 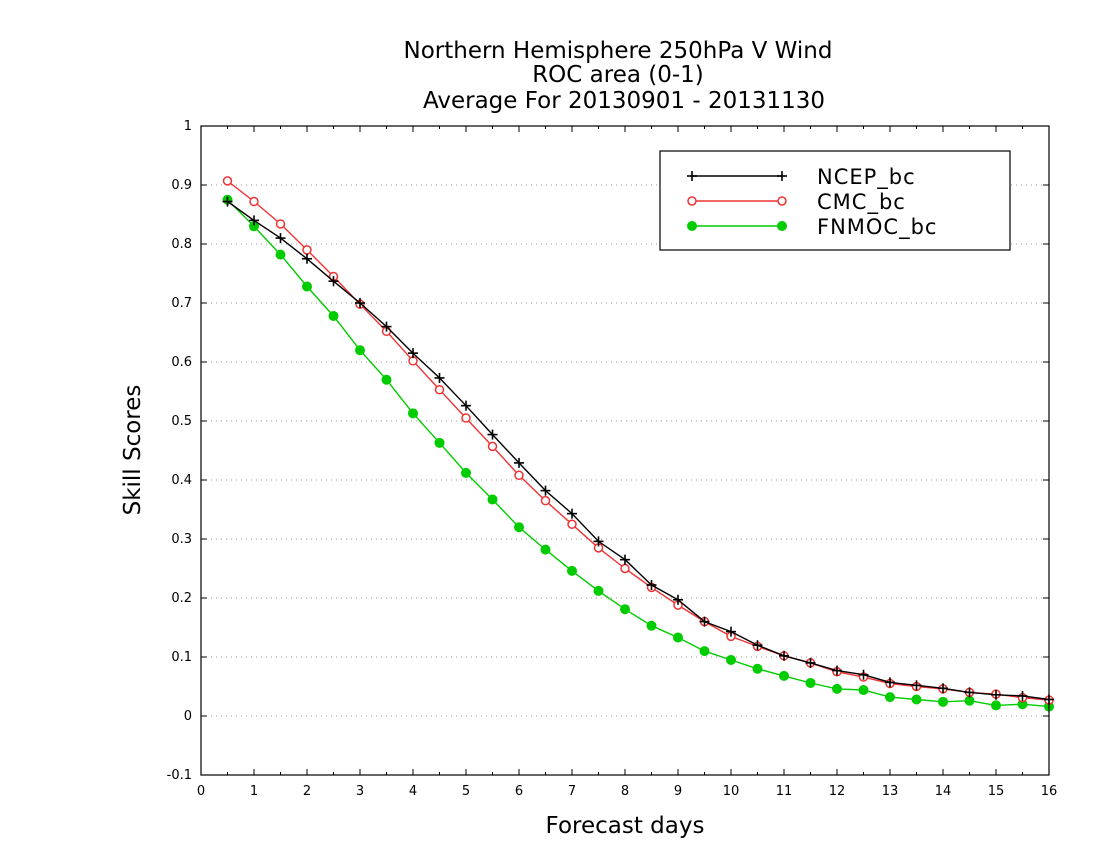 I want to click on chart-subtitle-period: Average For 20130901 - 20131130, so click(x=624, y=101).